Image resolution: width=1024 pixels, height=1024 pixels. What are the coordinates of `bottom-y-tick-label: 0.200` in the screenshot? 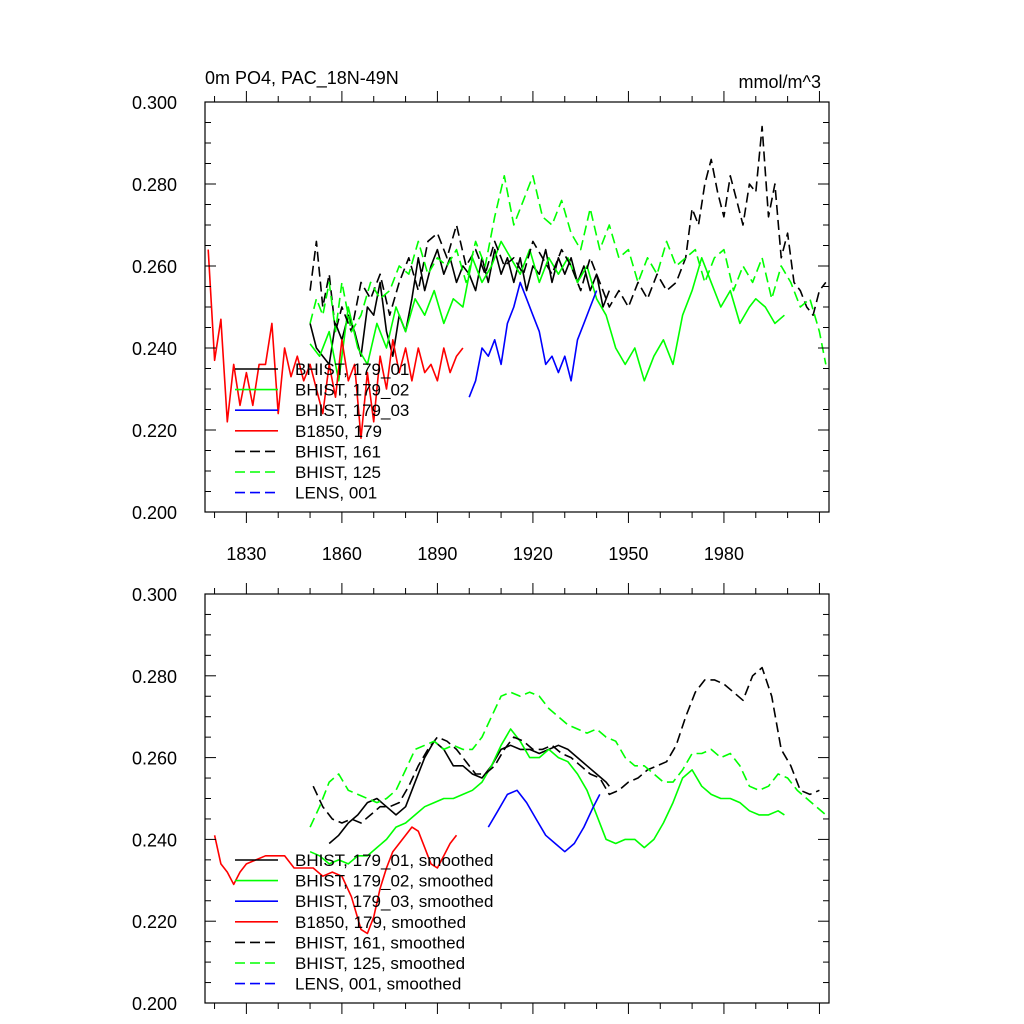 It's located at (154, 1004).